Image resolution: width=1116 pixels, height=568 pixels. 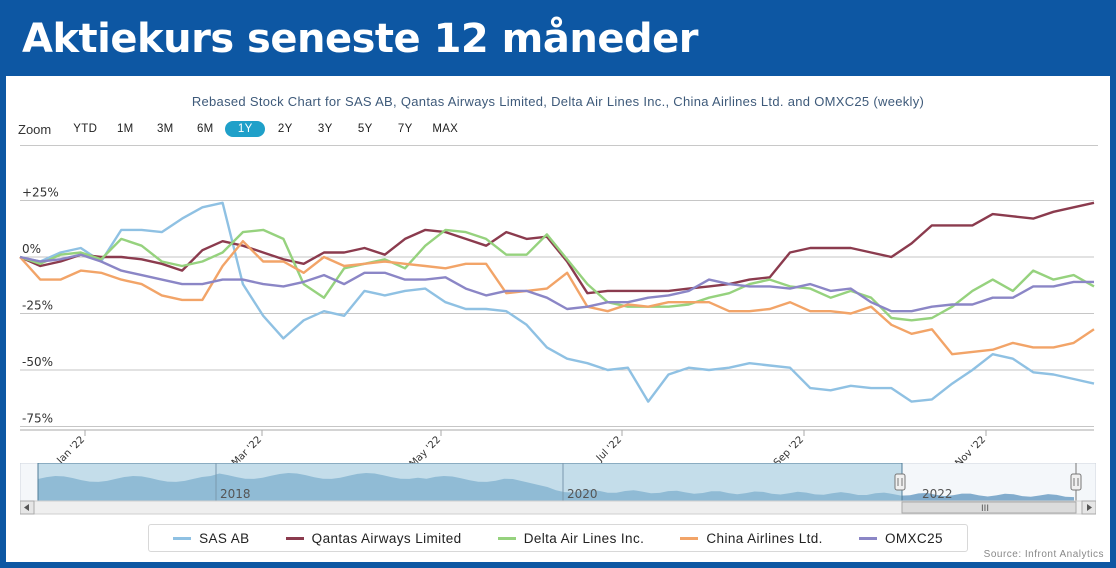 I want to click on y-tick-label: 0%, so click(x=31, y=249).